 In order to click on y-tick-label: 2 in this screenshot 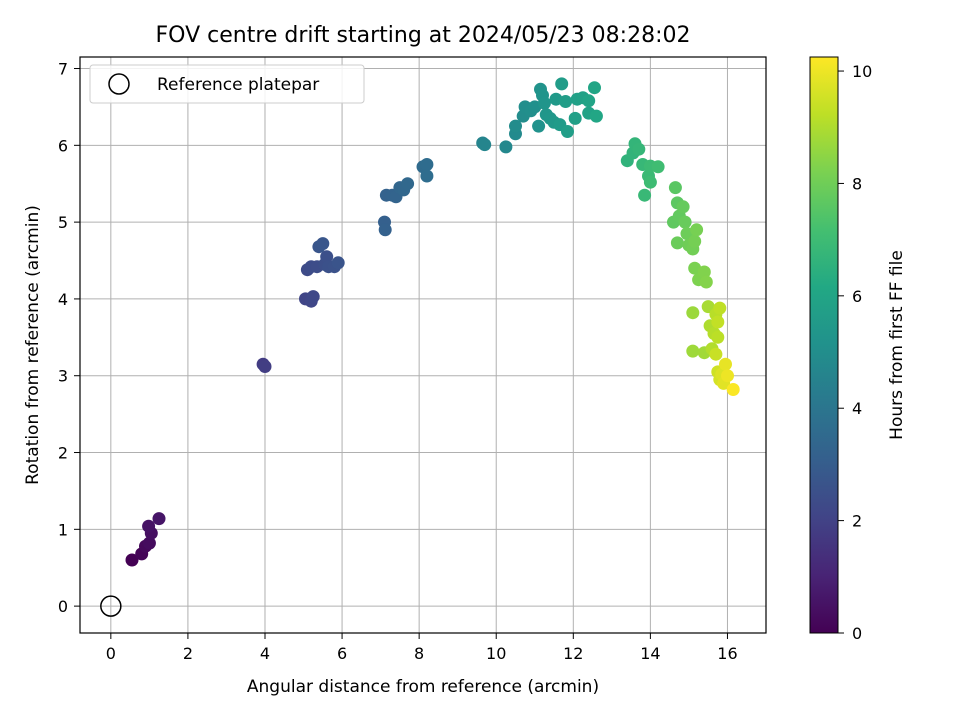, I will do `click(63, 453)`.